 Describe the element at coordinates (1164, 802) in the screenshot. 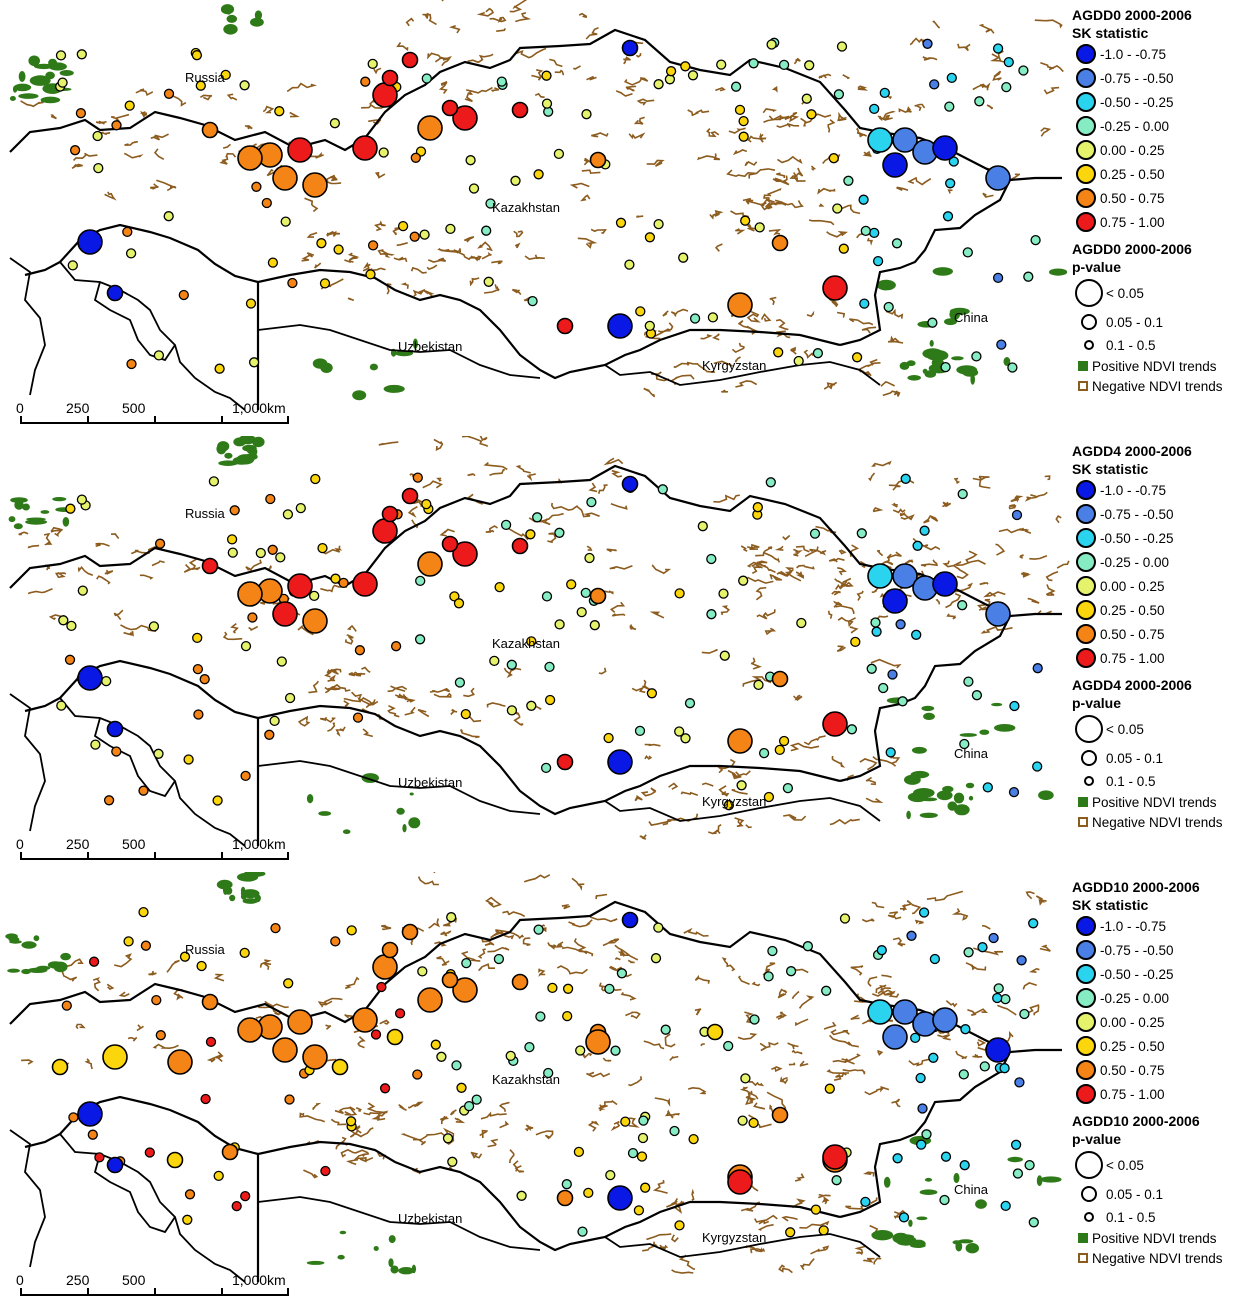

I see `legend-positive-ndvi: Positive NDVI trends` at that location.